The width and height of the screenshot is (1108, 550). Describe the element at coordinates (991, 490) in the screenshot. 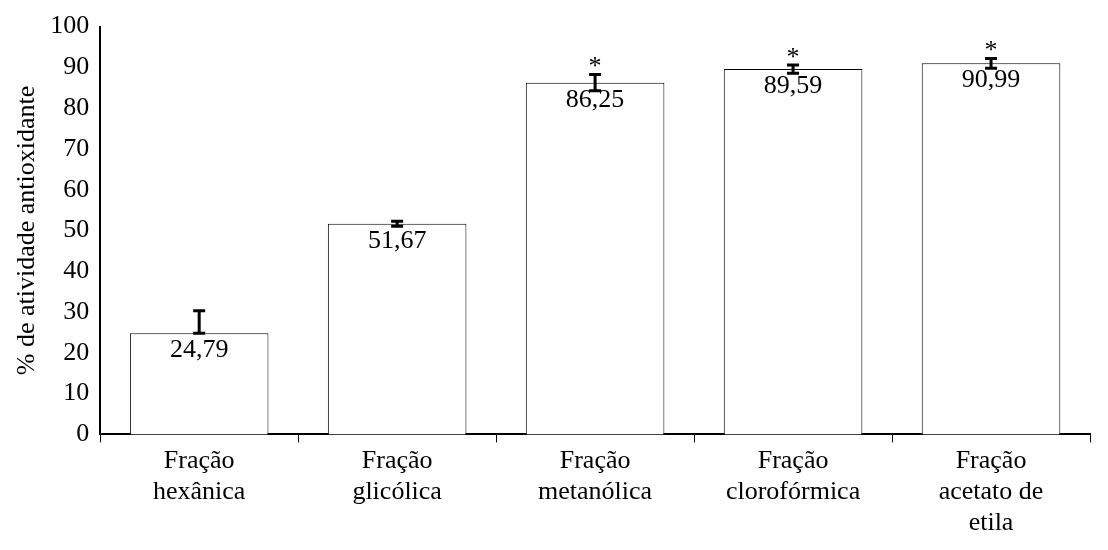

I see `x-tick-label: Fração acetato de etila` at that location.